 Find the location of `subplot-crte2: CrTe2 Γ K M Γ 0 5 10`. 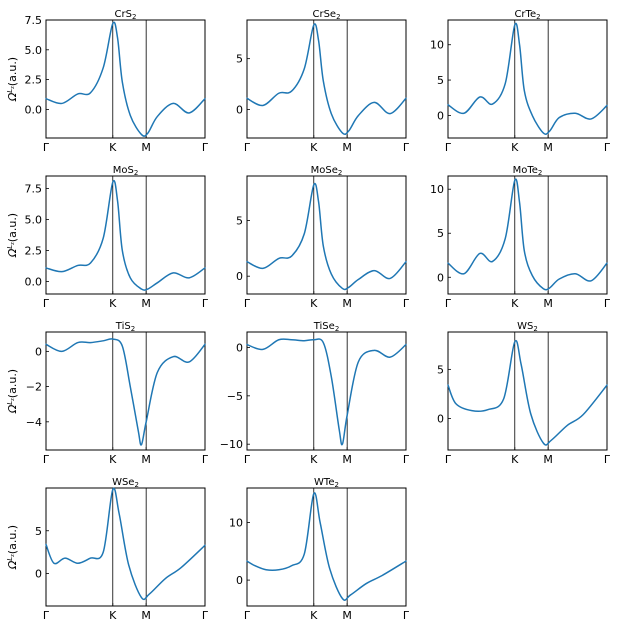

subplot-crte2: CrTe2 Γ K M Γ 0 5 10 is located at coordinates (520, 81).